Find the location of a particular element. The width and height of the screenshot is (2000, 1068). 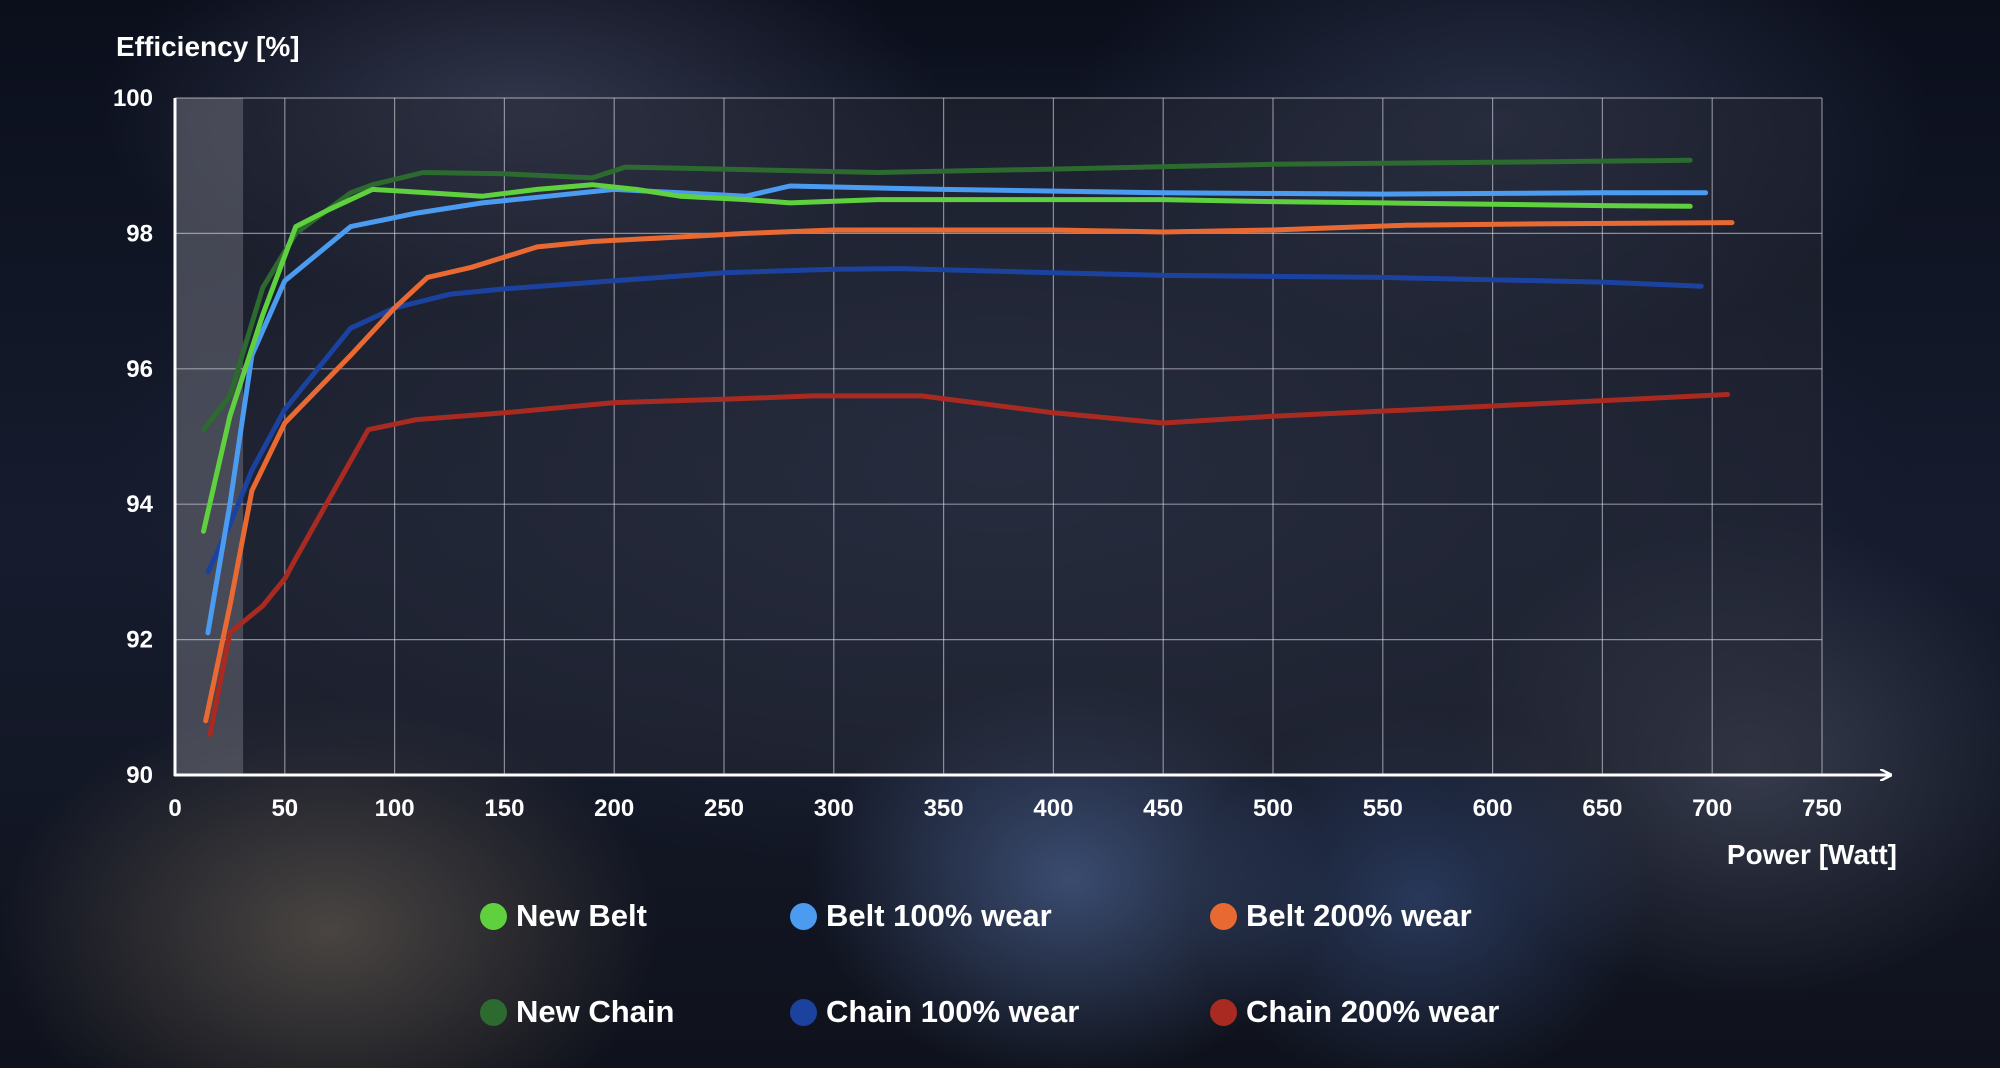

low-power-shaded-region is located at coordinates (209, 436).